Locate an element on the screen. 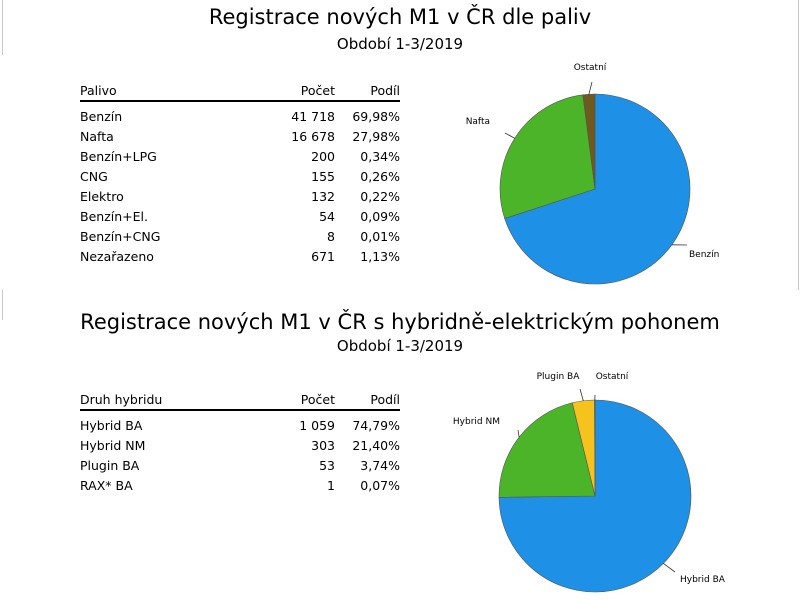 The height and width of the screenshot is (600, 800). table-row: Plugin BA 53 3,74% is located at coordinates (240, 465).